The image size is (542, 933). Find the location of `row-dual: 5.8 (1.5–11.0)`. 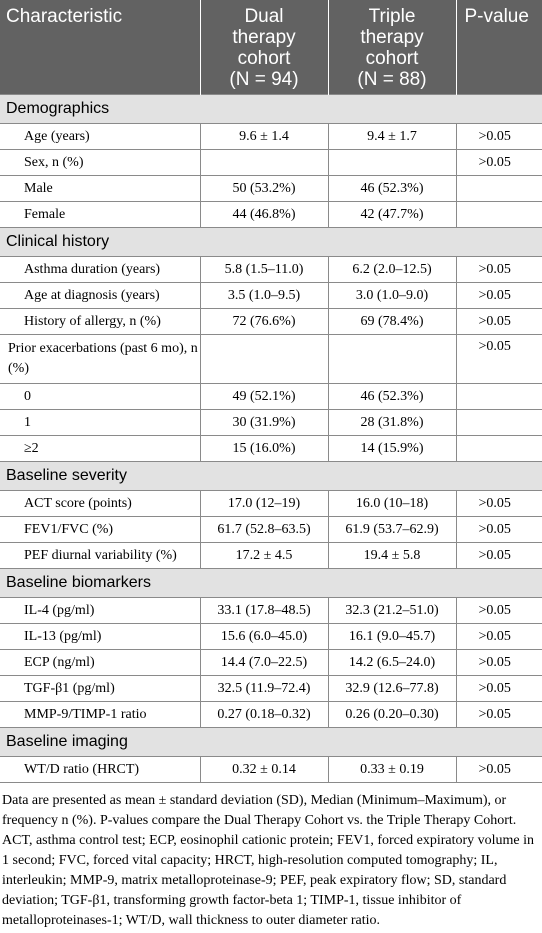

row-dual: 5.8 (1.5–11.0) is located at coordinates (264, 269).